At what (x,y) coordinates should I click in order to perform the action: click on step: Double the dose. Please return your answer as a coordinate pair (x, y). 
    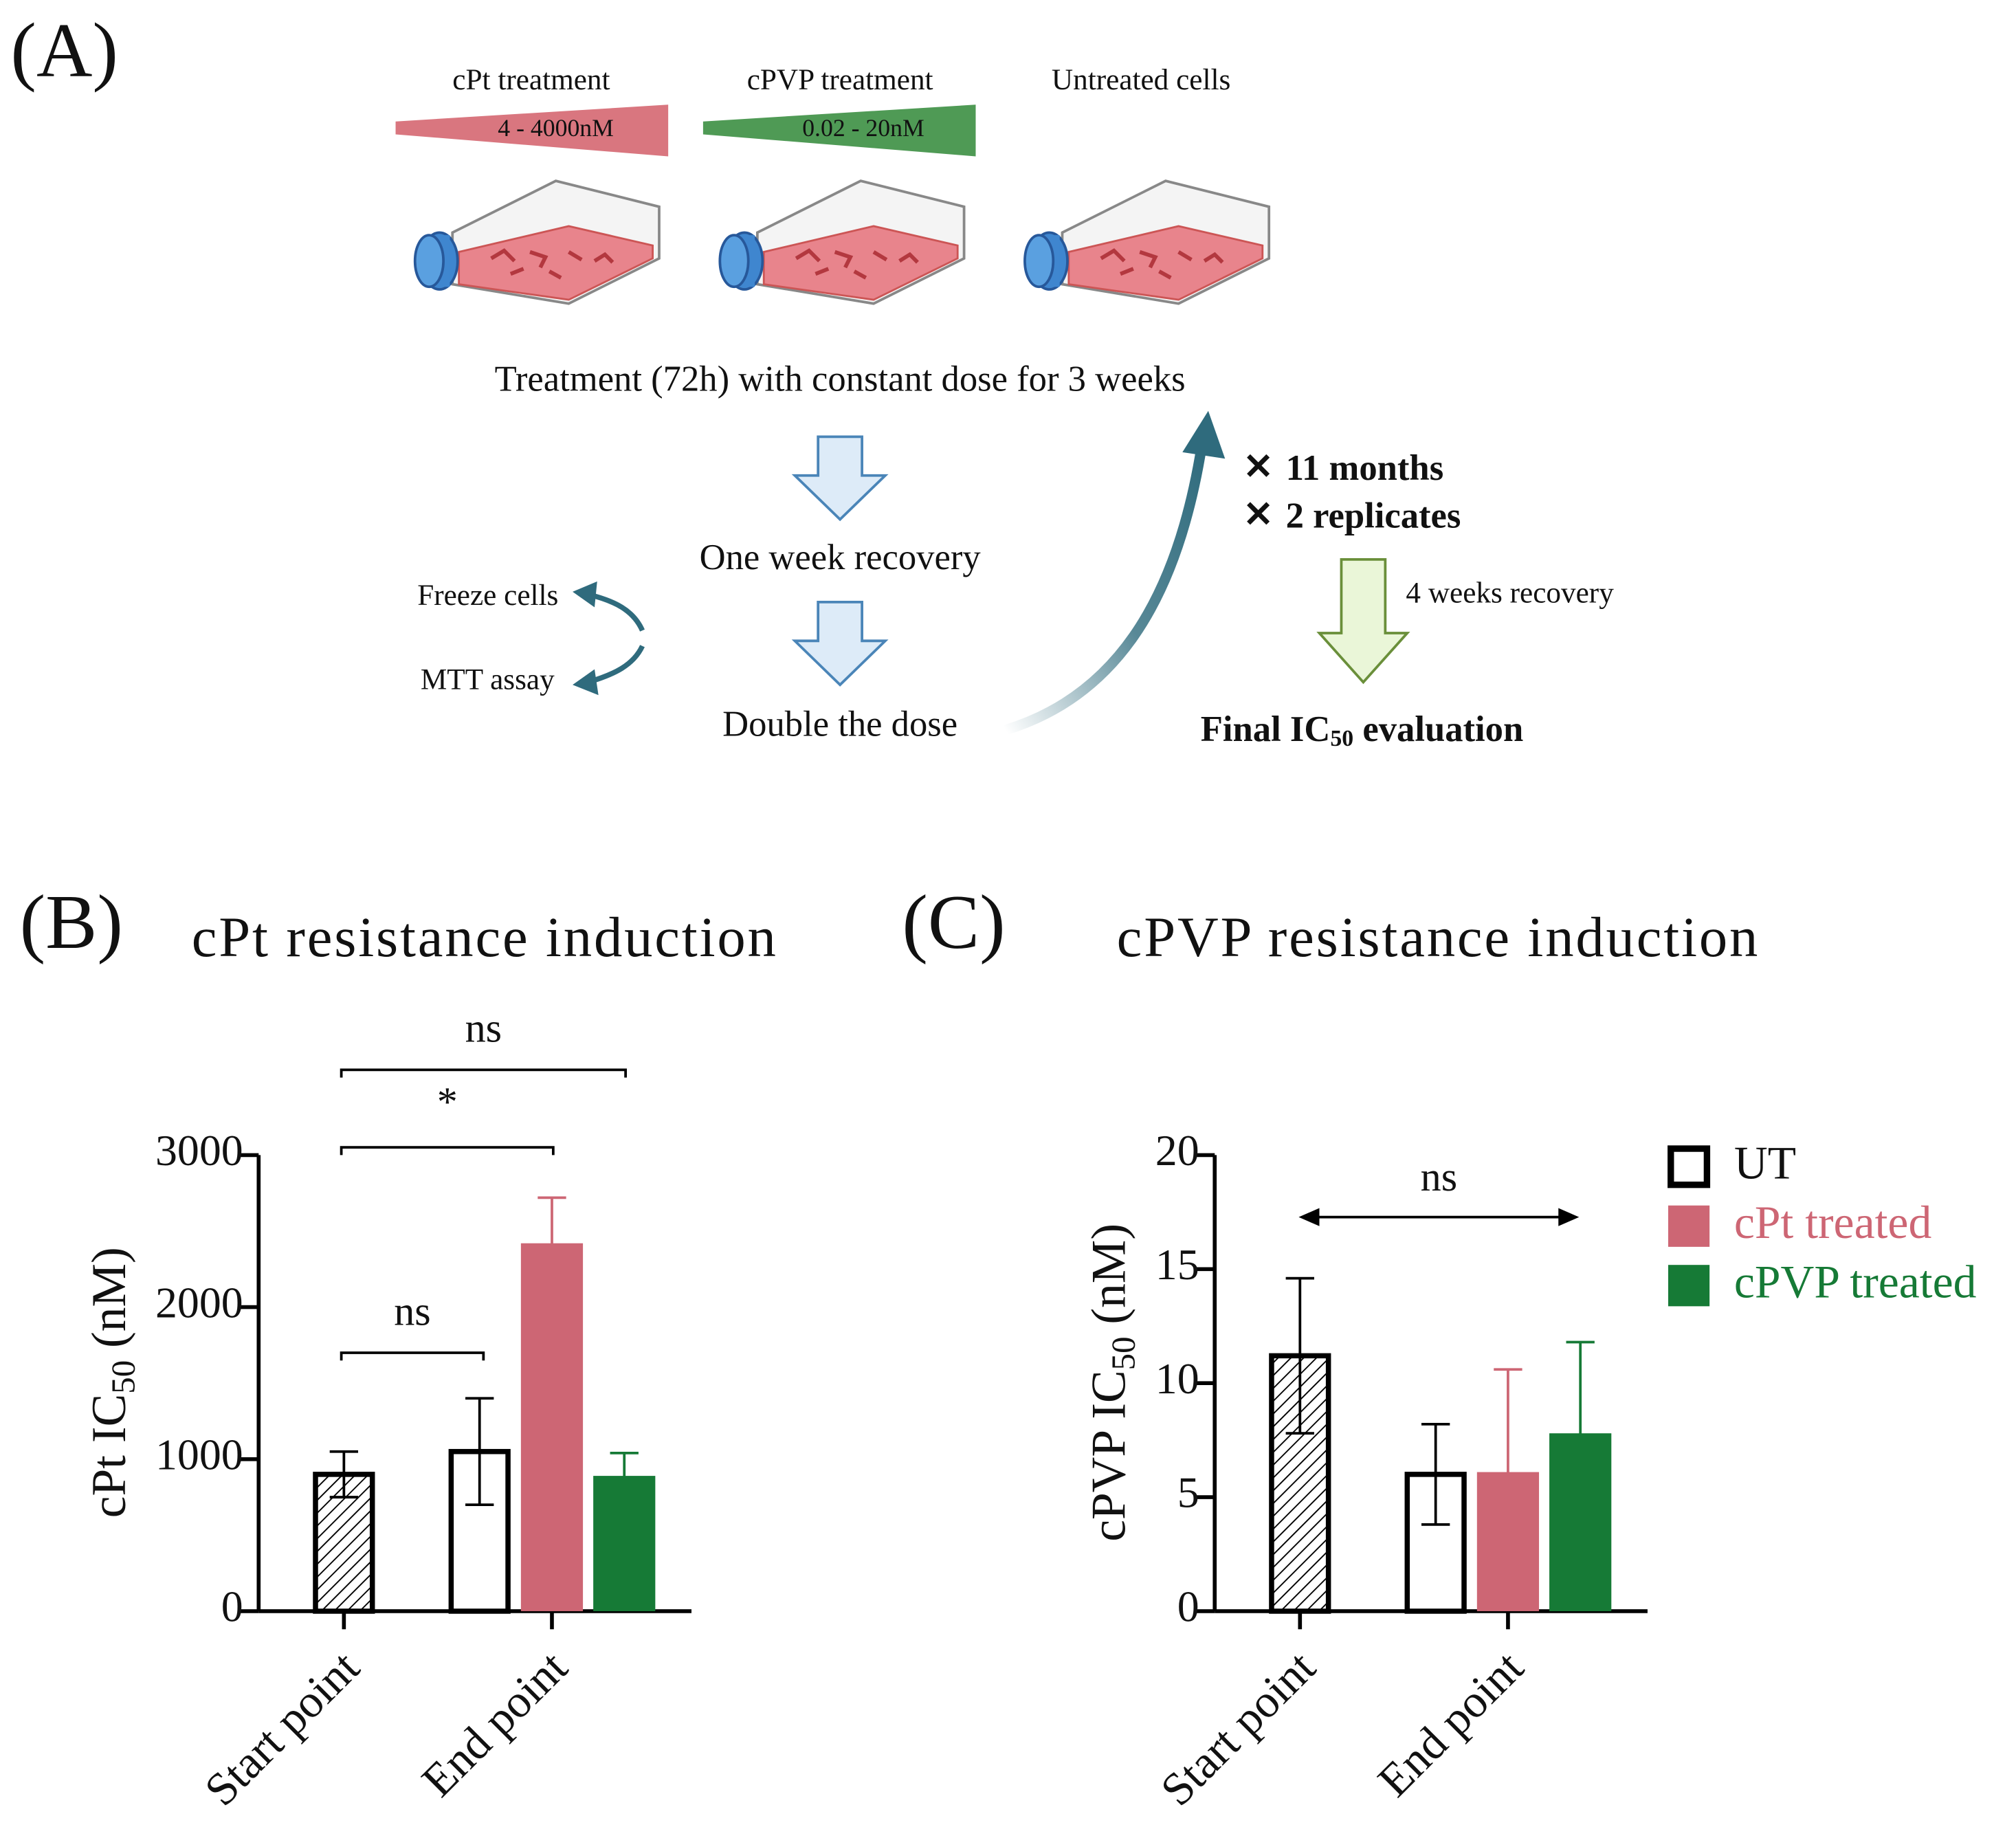
    Looking at the image, I should click on (839, 724).